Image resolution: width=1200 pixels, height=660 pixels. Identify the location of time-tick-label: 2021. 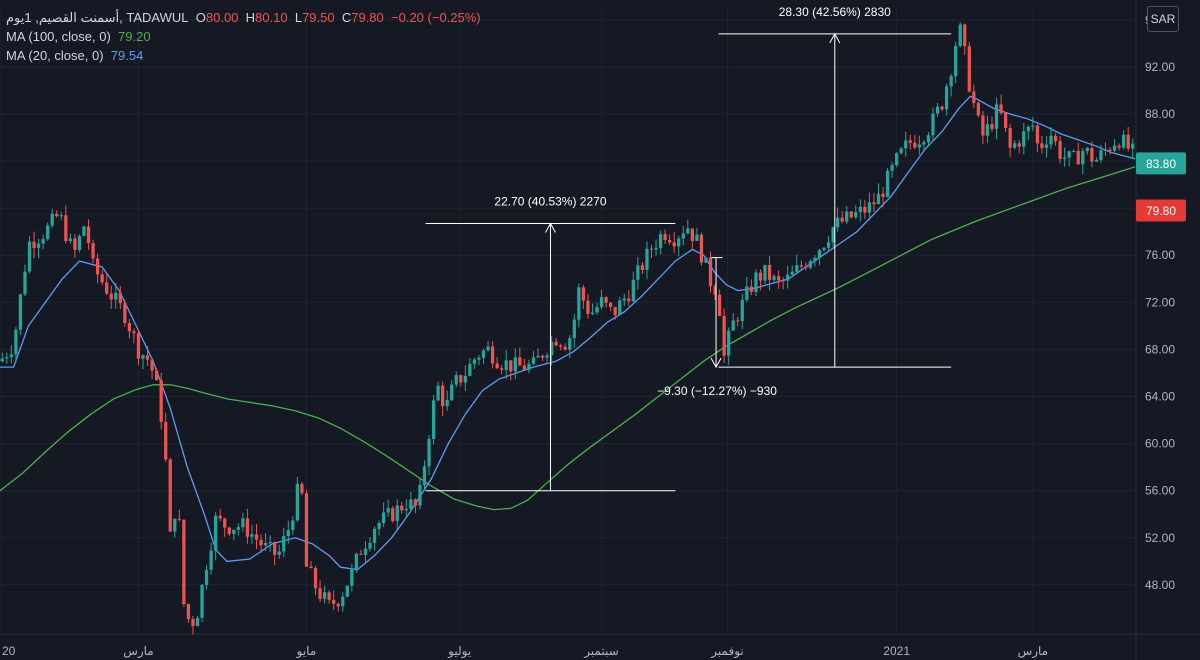
(896, 651).